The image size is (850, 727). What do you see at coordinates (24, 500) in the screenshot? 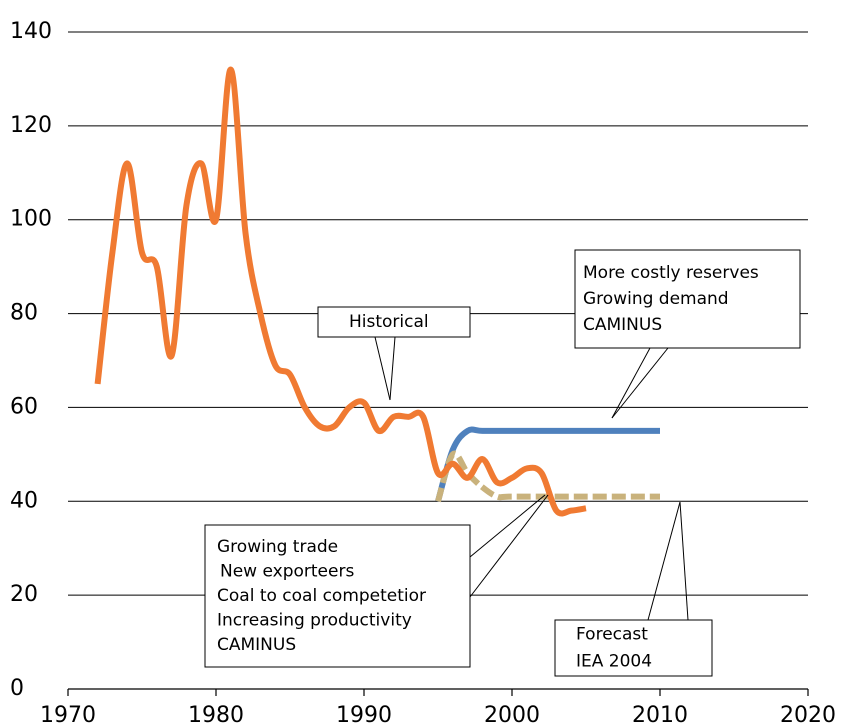
I see `y-tick-label: 40` at bounding box center [24, 500].